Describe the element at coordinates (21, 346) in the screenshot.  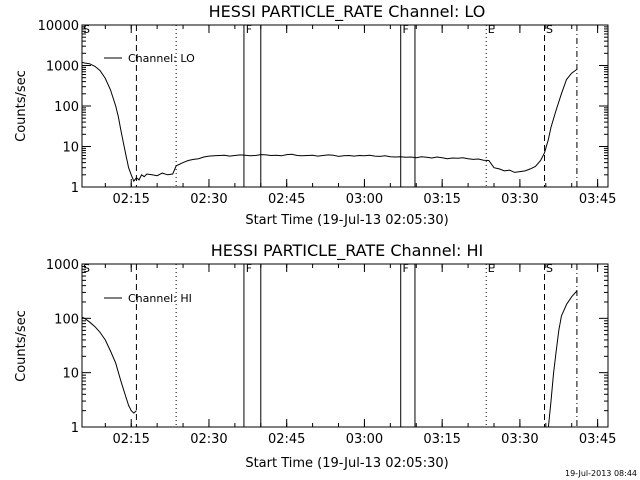
I see `panel-hi-ylabel: Counts/sec` at that location.